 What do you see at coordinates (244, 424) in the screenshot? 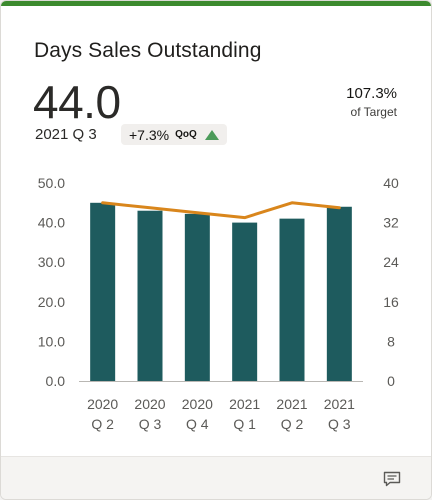
I see `x-tick-label: Q 1` at bounding box center [244, 424].